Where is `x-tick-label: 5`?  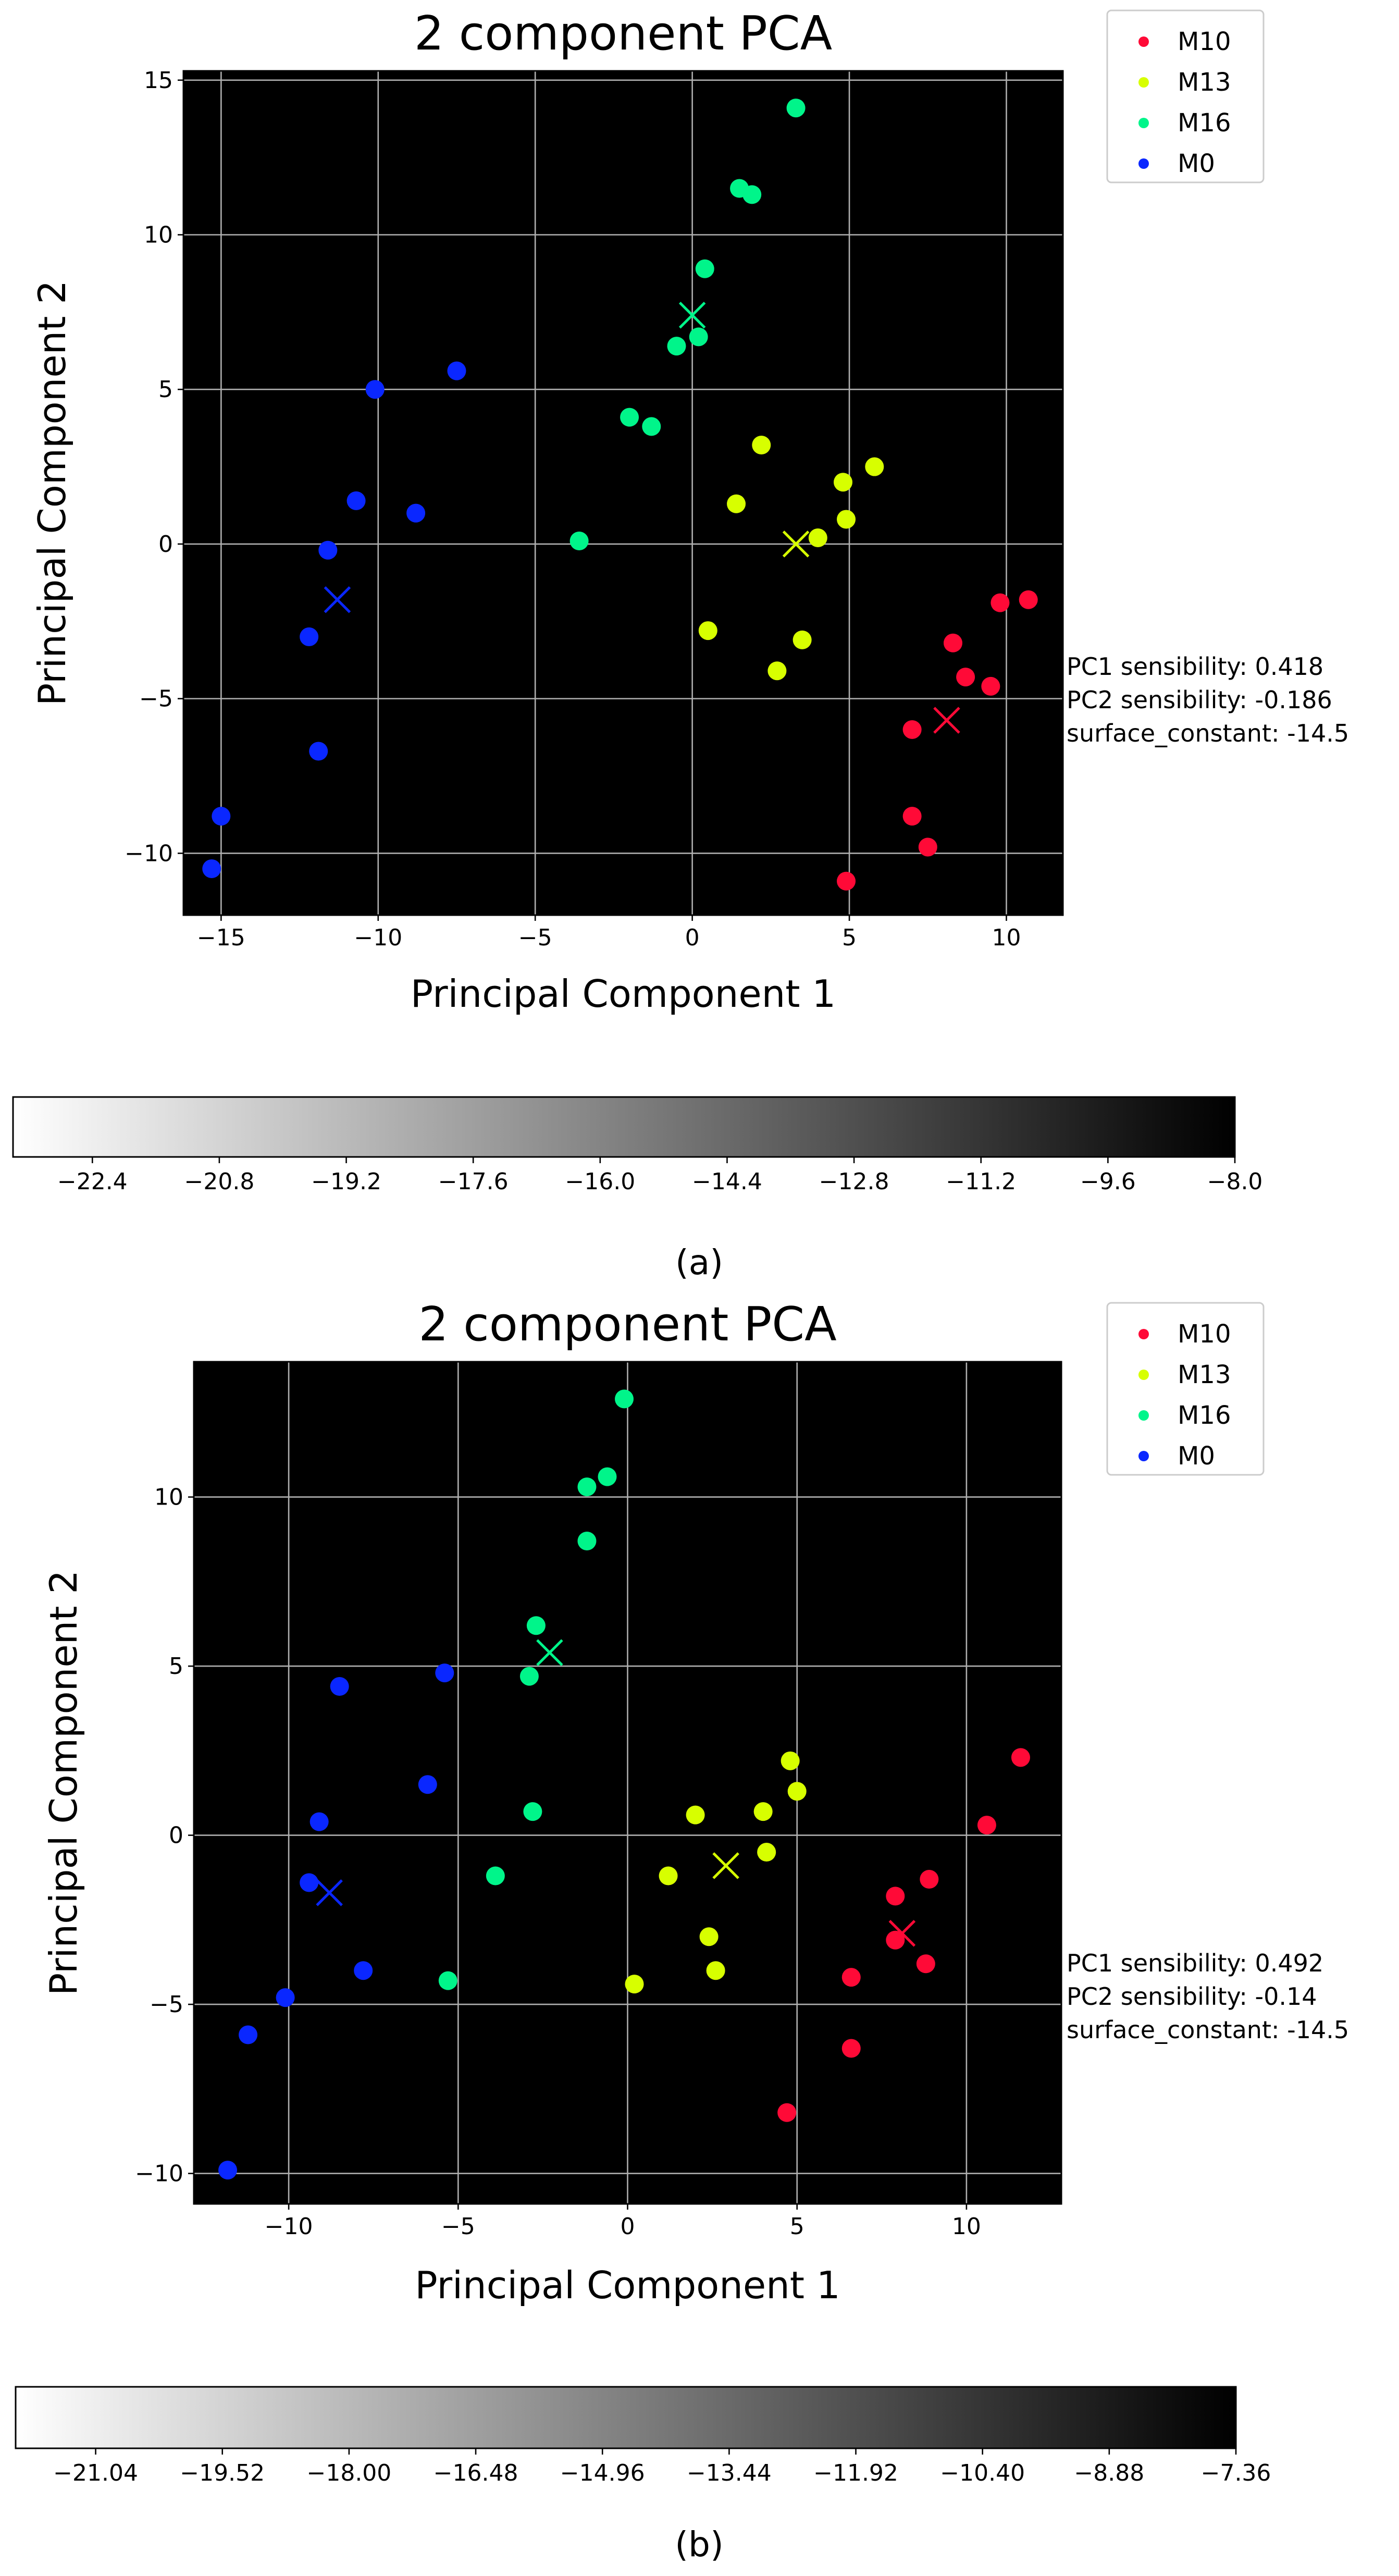 x-tick-label: 5 is located at coordinates (797, 2226).